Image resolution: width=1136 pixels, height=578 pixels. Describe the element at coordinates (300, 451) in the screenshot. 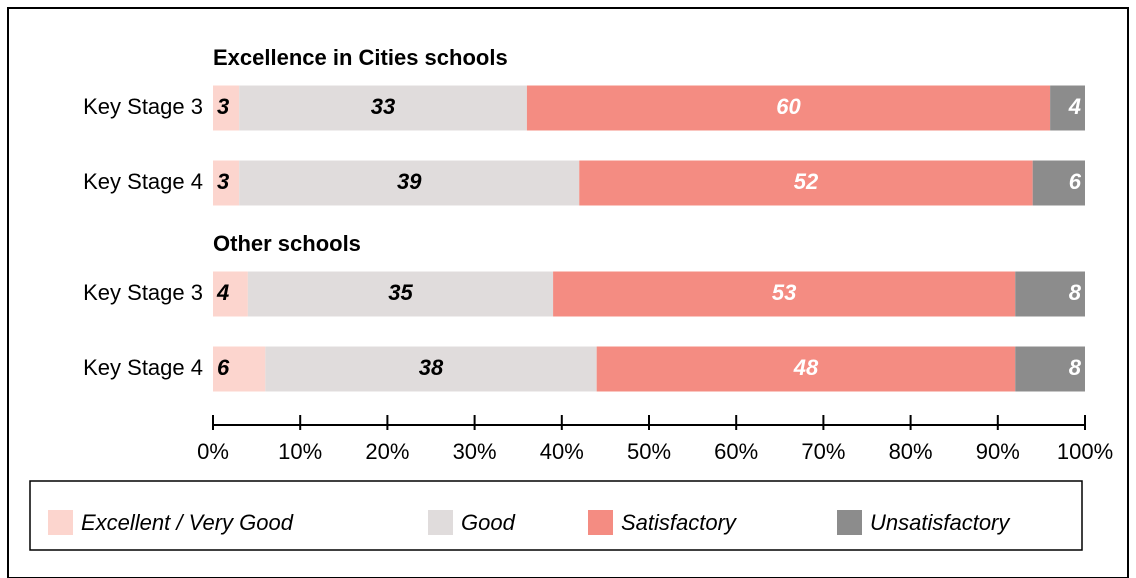

I see `x-tick-label: 10%` at that location.